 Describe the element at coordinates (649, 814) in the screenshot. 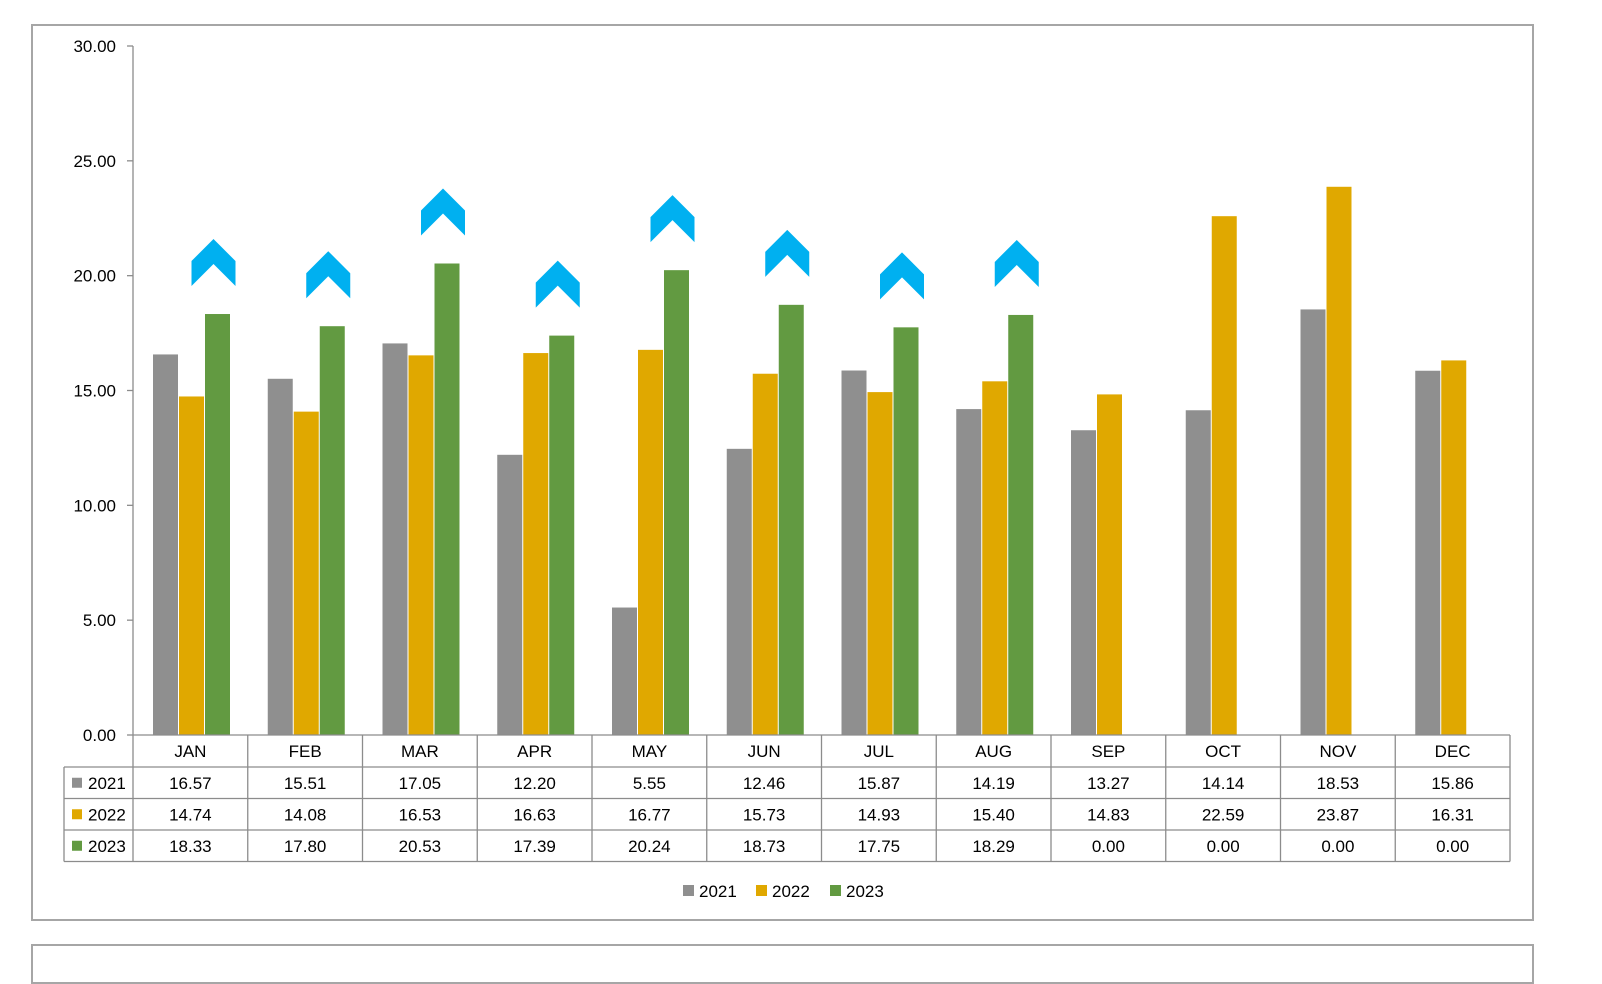

I see `data-label-2022-may: 16.77` at that location.